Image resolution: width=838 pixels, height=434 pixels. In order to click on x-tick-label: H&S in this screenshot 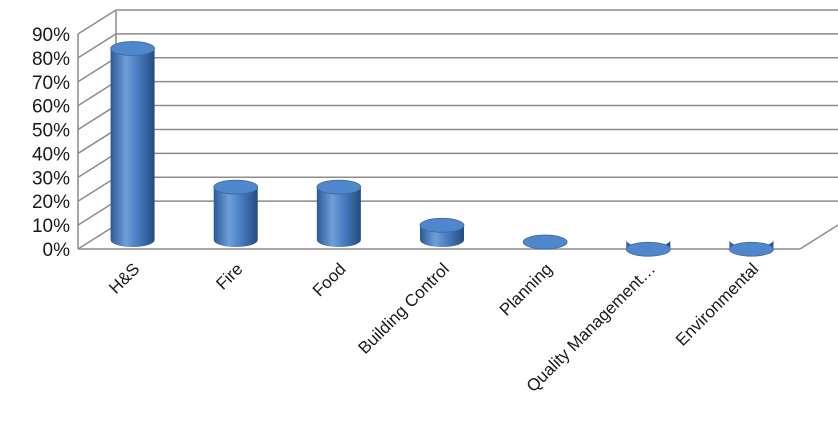, I will do `click(124, 278)`.